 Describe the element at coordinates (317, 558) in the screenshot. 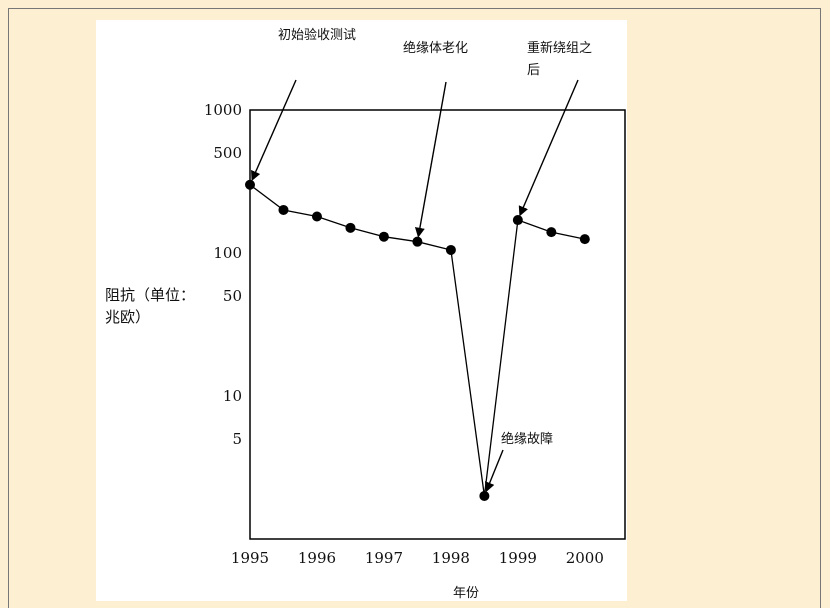

I see `x-tick-label-1: 1996` at that location.